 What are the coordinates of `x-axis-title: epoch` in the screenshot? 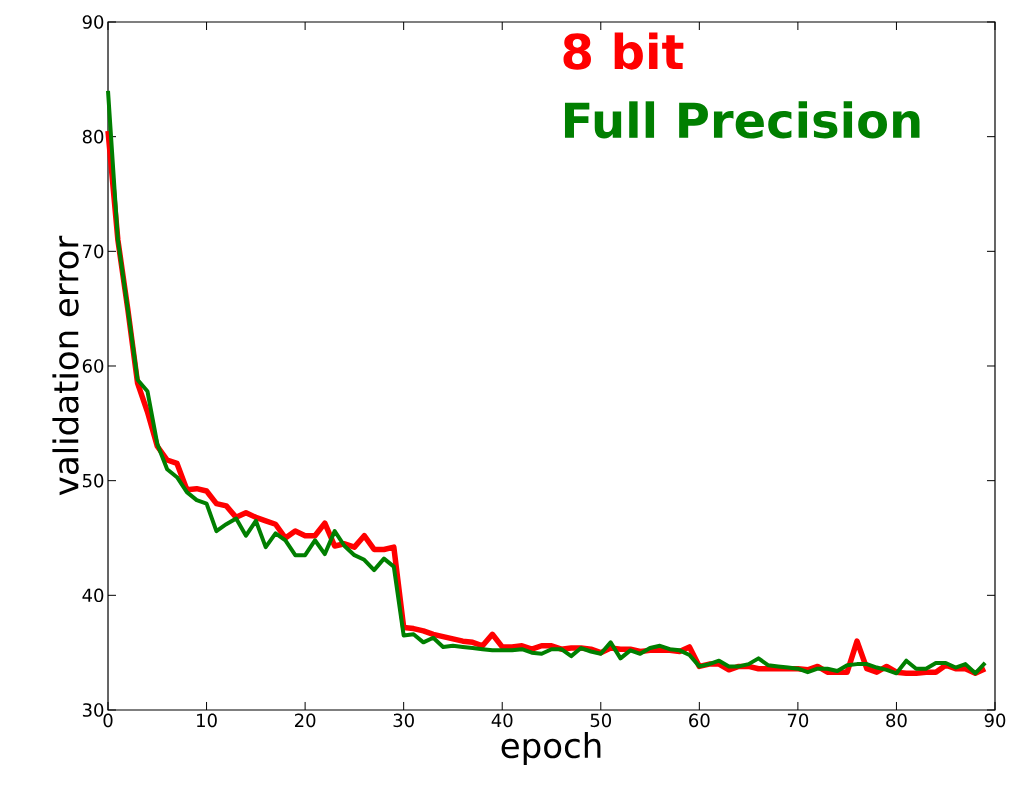 It's located at (551, 748).